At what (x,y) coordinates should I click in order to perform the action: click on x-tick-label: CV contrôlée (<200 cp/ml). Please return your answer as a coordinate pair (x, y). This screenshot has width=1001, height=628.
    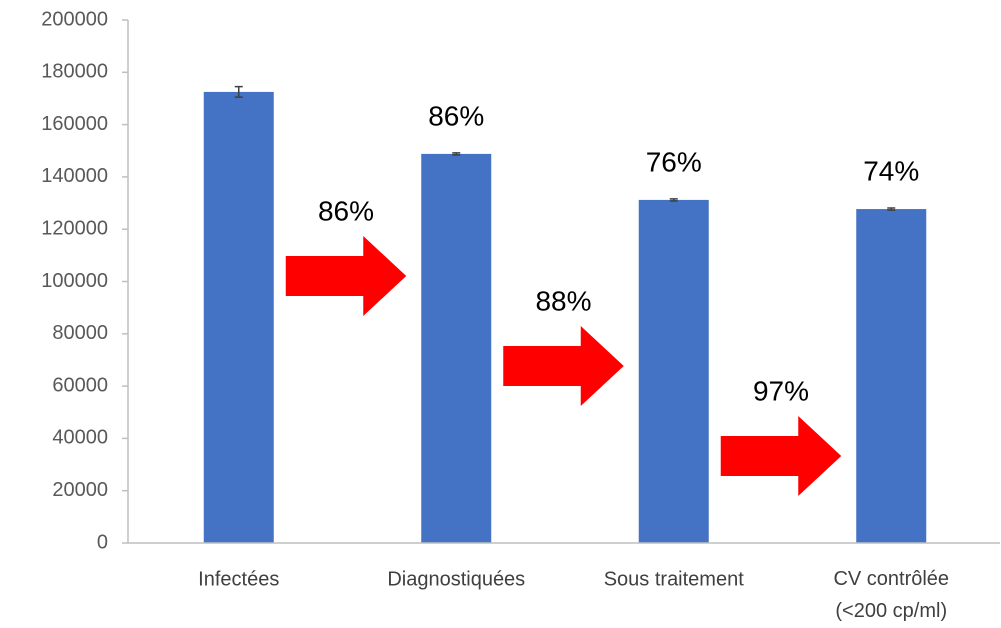
    Looking at the image, I should click on (891, 595).